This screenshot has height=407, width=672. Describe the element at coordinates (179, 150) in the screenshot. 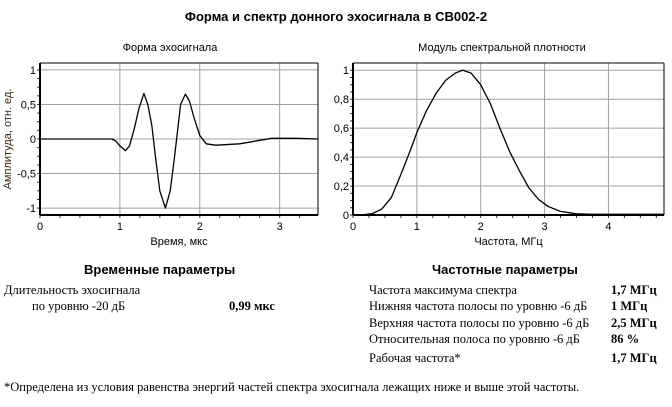

I see `series-line` at that location.